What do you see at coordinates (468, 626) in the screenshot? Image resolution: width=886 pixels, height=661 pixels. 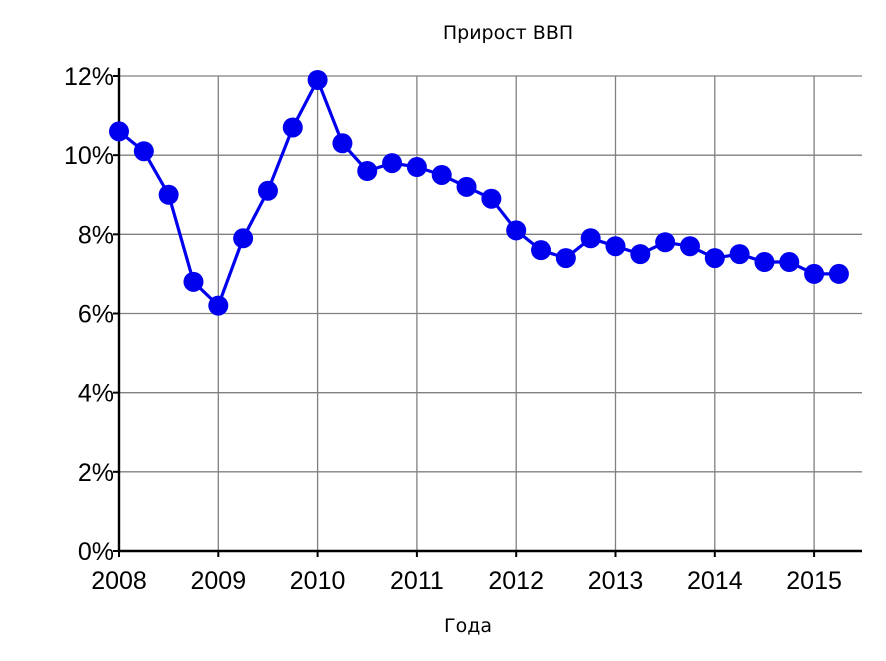 I see `x-axis-label: Года` at bounding box center [468, 626].